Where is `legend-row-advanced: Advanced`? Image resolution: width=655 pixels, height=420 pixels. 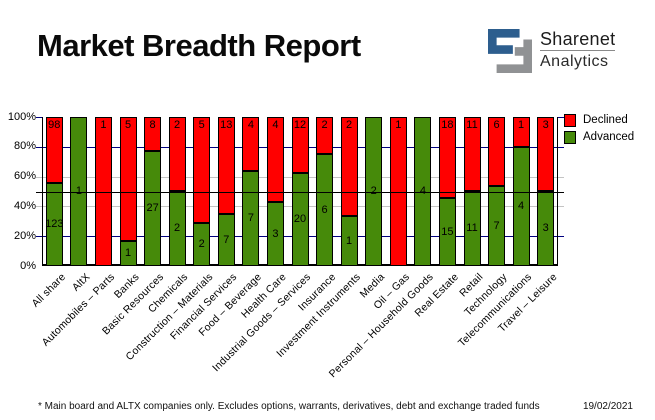
legend-row-advanced: Advanced is located at coordinates (599, 137).